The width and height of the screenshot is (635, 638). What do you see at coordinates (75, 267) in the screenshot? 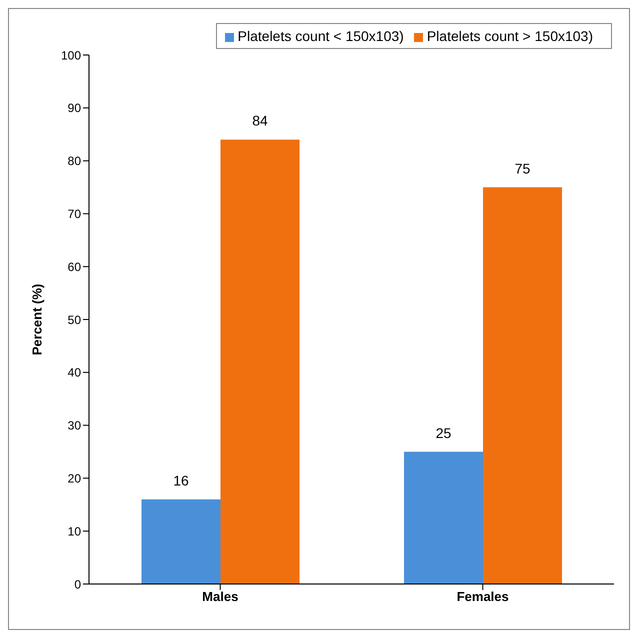
I see `y-tick-label: 60` at bounding box center [75, 267].